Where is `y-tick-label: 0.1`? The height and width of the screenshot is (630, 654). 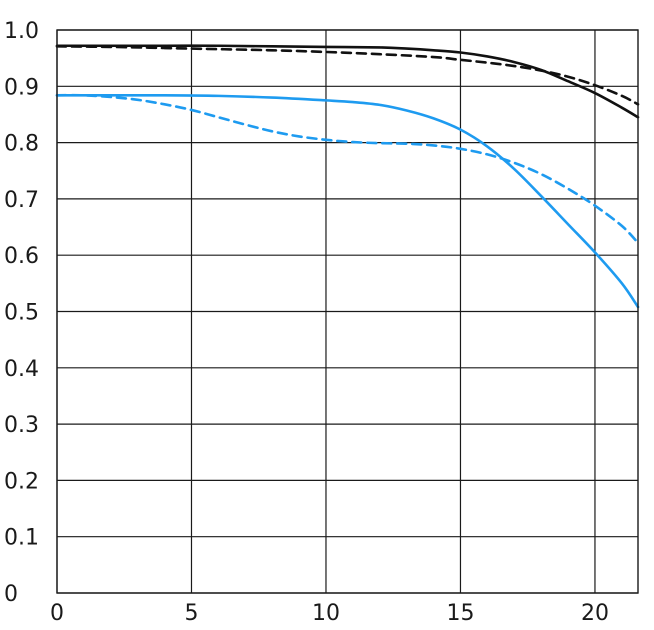
y-tick-label: 0.1 is located at coordinates (21, 538).